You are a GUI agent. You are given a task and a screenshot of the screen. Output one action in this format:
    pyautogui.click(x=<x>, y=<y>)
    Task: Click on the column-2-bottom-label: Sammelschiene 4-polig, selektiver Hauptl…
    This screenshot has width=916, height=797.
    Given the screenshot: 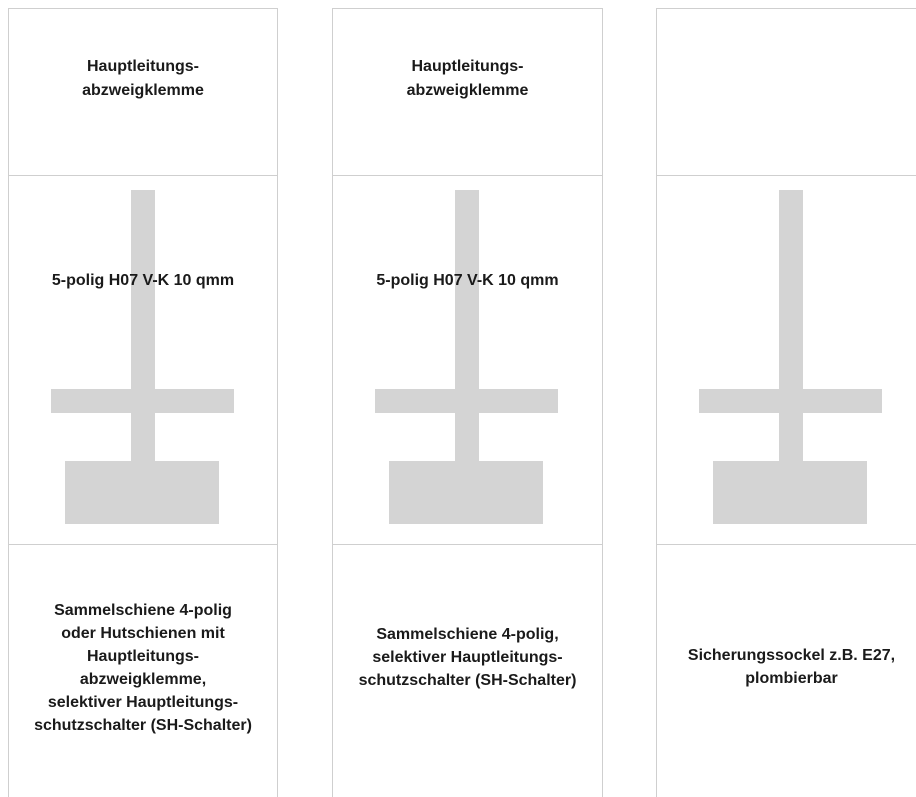 What is the action you would take?
    pyautogui.click(x=467, y=657)
    